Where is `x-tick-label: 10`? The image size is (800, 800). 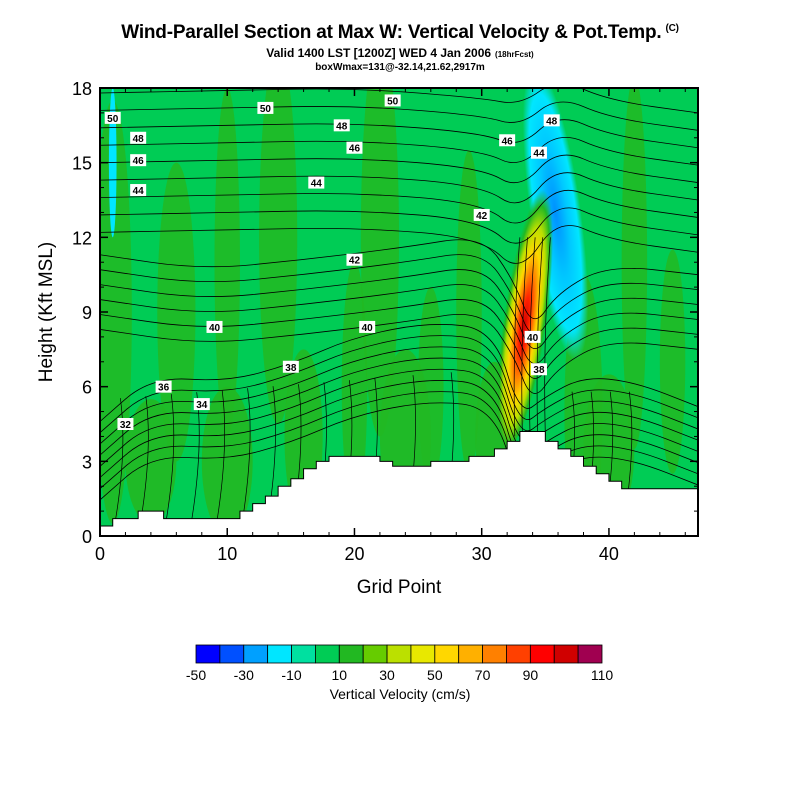 x-tick-label: 10 is located at coordinates (227, 554).